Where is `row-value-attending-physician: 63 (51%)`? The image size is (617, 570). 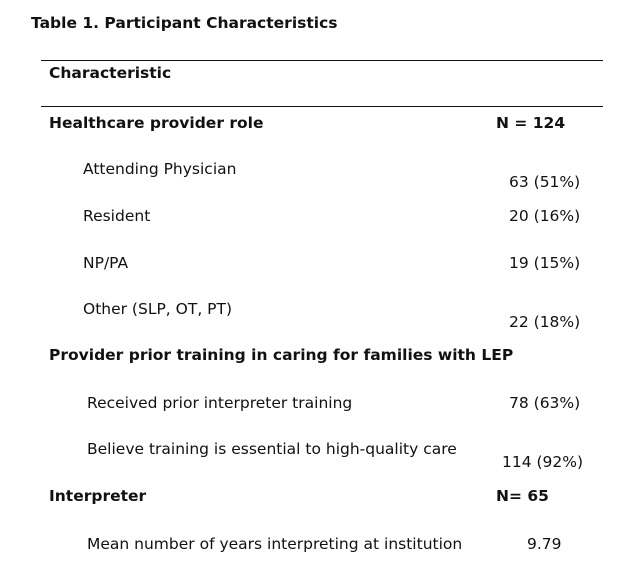 row-value-attending-physician: 63 (51%) is located at coordinates (545, 182).